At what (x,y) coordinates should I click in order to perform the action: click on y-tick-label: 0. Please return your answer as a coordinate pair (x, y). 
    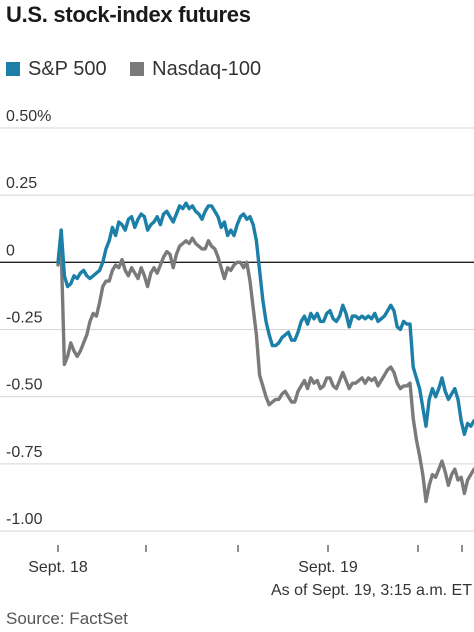
    Looking at the image, I should click on (10, 250).